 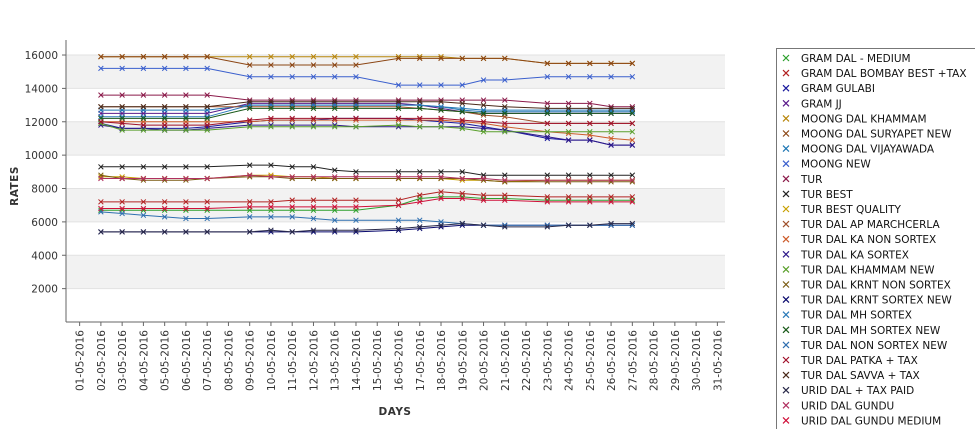 What do you see at coordinates (859, 361) in the screenshot?
I see `legend-label: TUR DAL PATKA + TAX` at bounding box center [859, 361].